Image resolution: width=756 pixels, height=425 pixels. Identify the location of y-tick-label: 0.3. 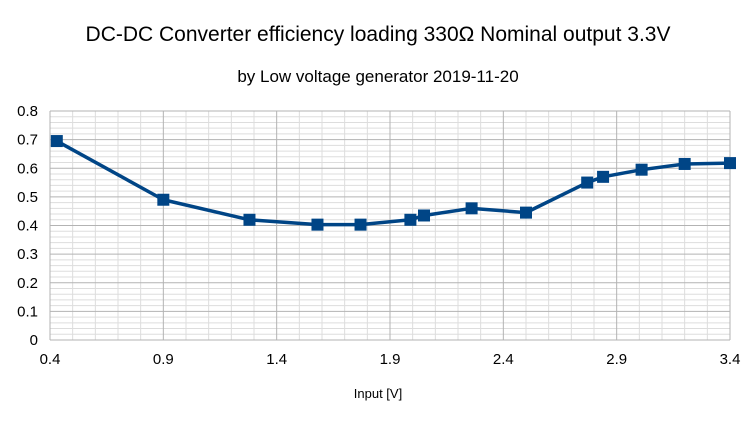
(27, 254).